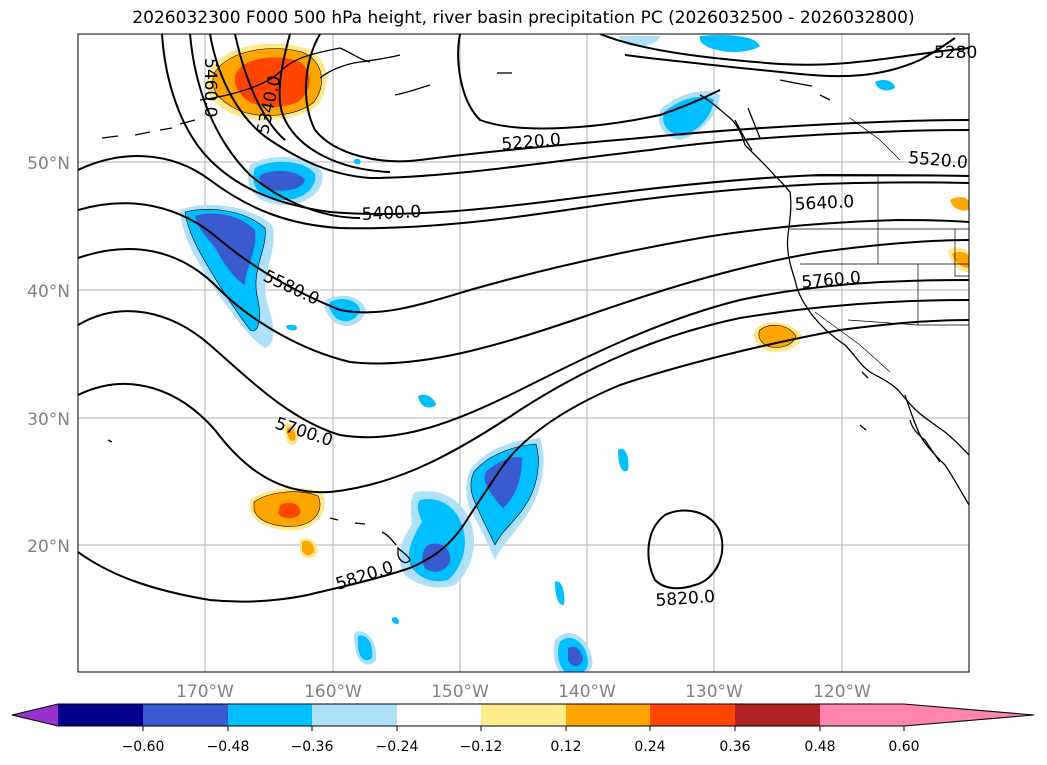  What do you see at coordinates (649, 747) in the screenshot?
I see `colorbar-tick-label: 0.24` at bounding box center [649, 747].